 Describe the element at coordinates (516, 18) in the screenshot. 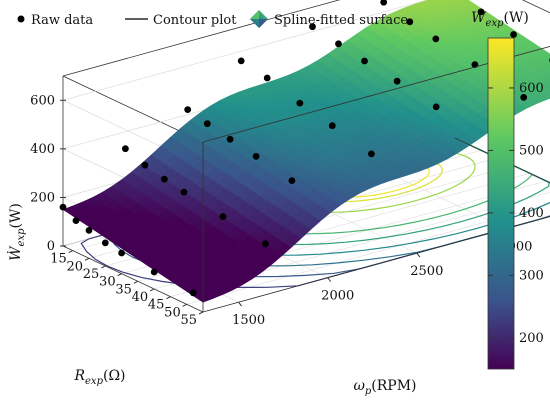

I see `colorbar-unit: (W)` at that location.